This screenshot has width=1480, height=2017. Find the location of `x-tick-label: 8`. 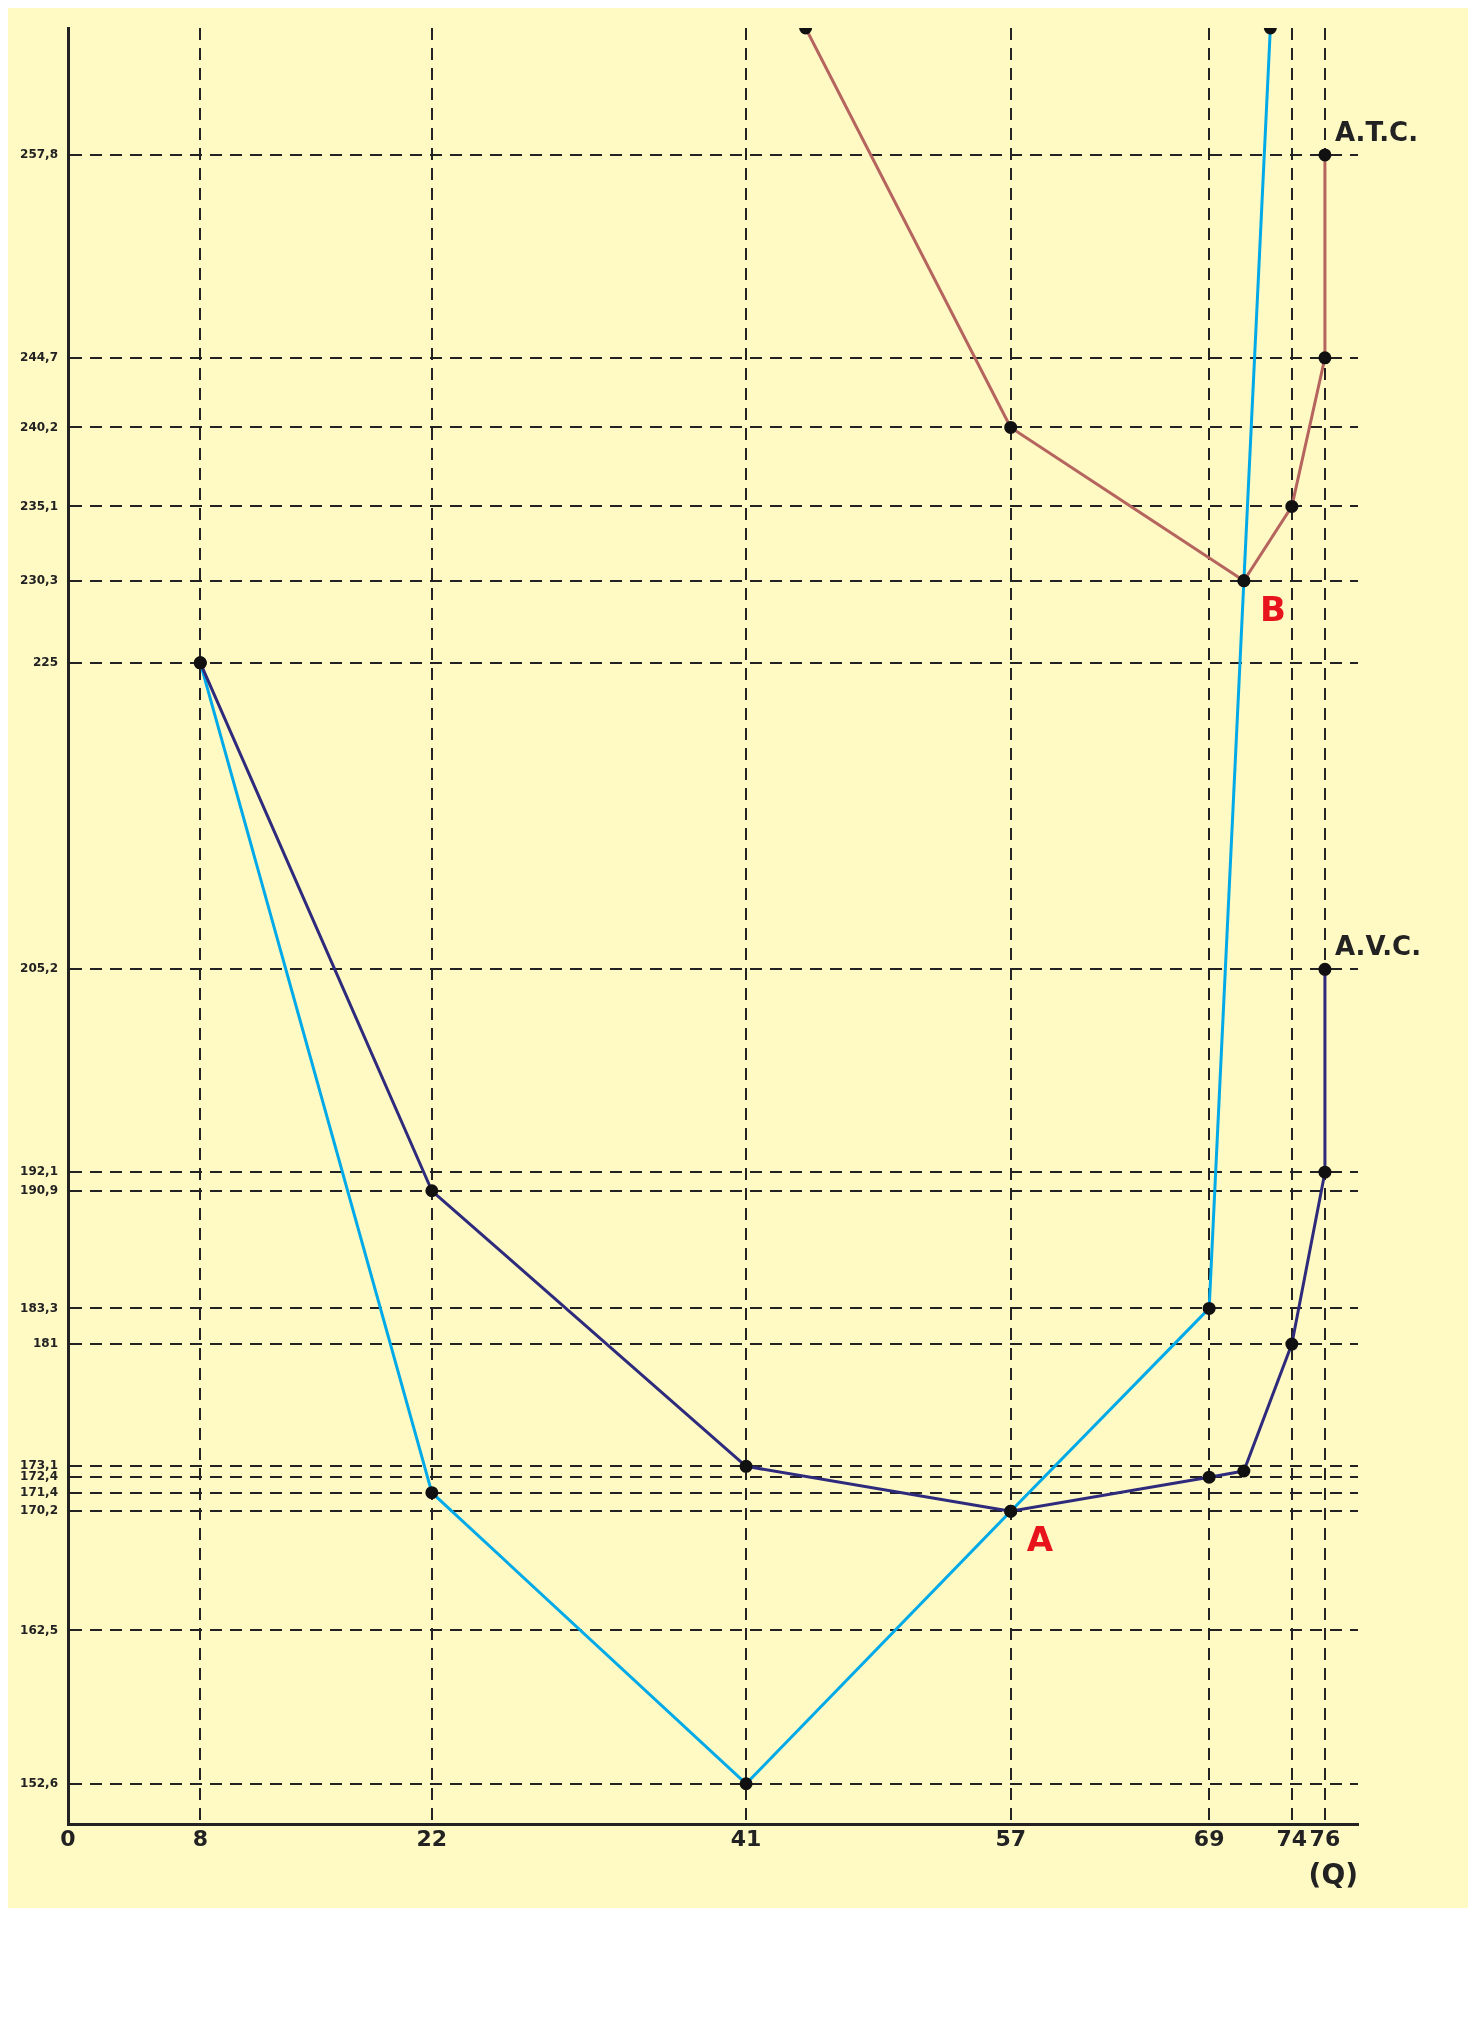

x-tick-label: 8 is located at coordinates (200, 1838).